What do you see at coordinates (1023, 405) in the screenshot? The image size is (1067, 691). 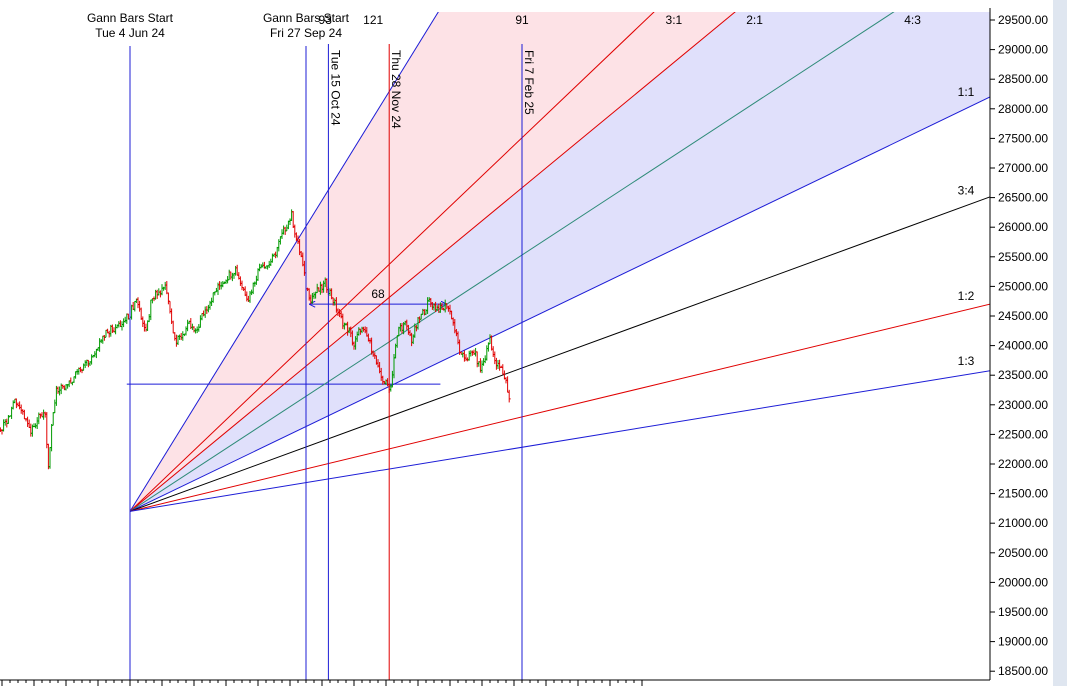 I see `y-tick-label: 23000.00` at bounding box center [1023, 405].